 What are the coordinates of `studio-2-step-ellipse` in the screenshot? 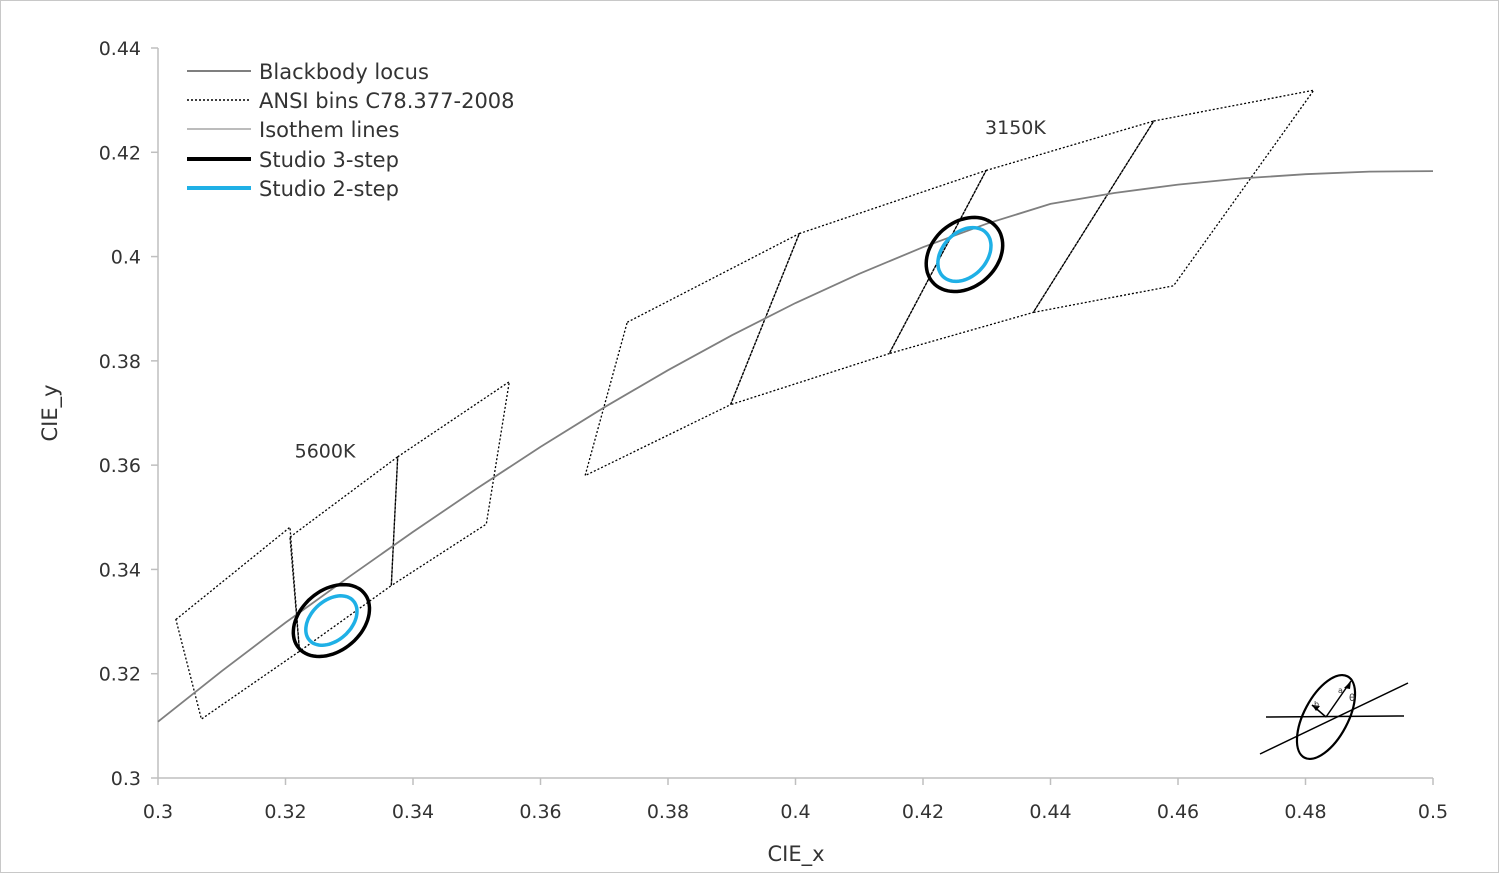 It's located at (964, 255).